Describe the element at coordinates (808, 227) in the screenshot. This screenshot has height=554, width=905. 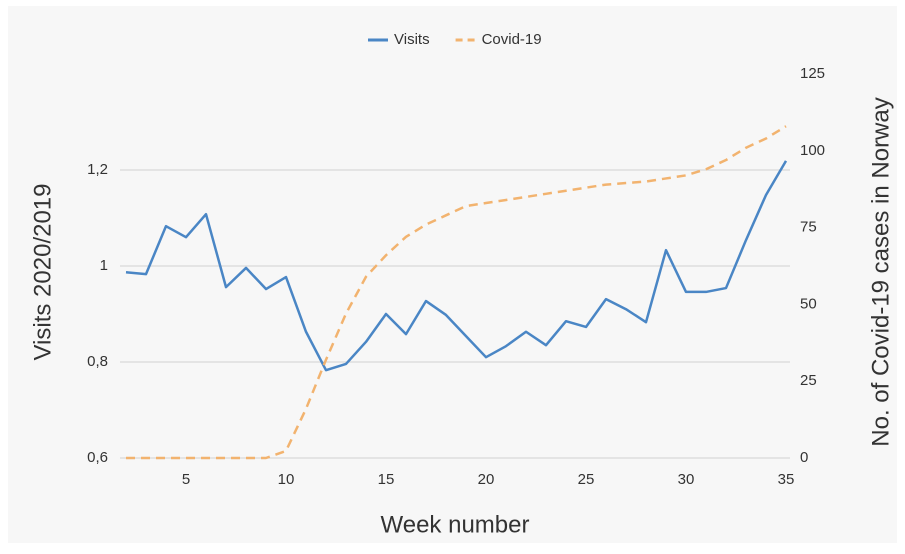
I see `y2-tick-label: 75` at that location.